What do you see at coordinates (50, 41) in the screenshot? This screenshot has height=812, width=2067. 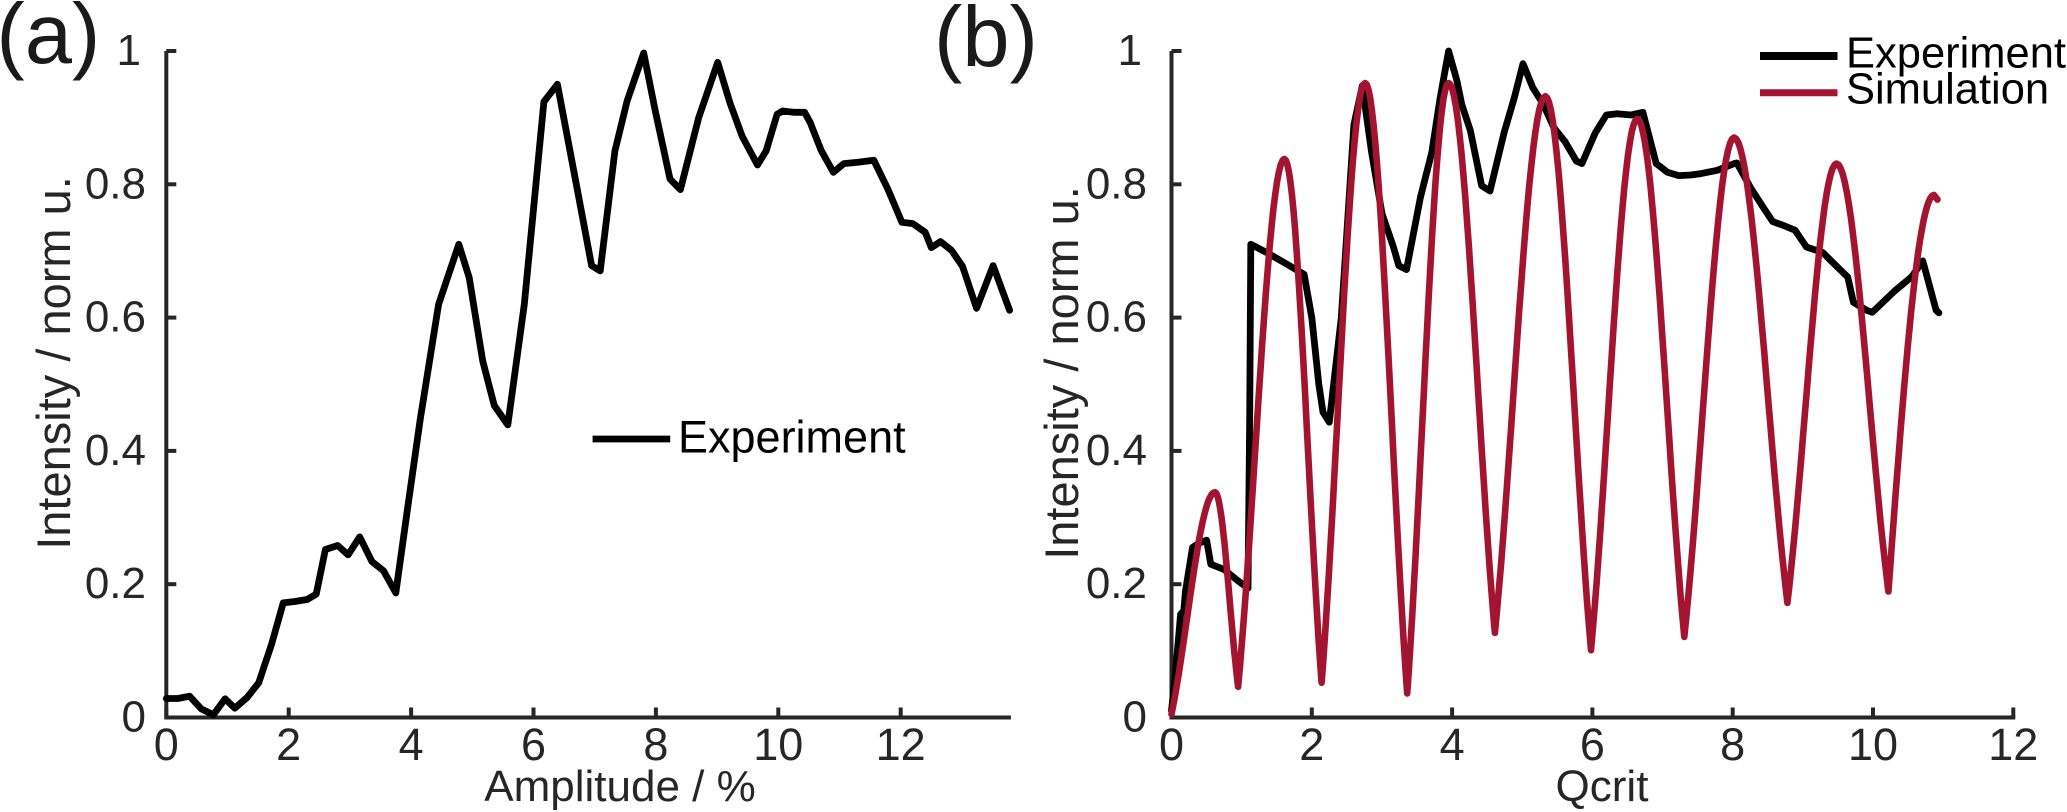 I see `svg-text: (a)` at bounding box center [50, 41].